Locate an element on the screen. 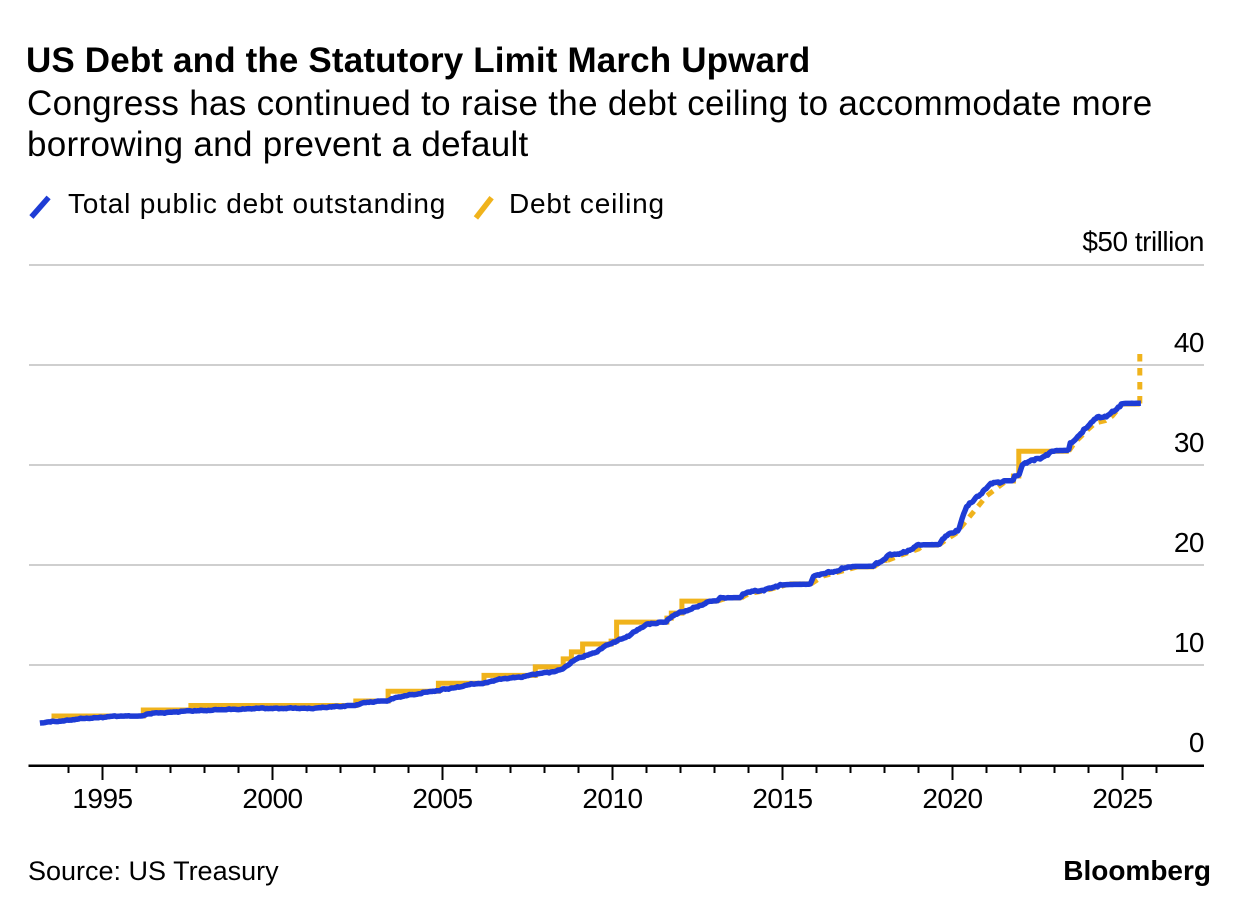 Image resolution: width=1237 pixels, height=910 pixels. svg-text: 2010 is located at coordinates (612, 798).